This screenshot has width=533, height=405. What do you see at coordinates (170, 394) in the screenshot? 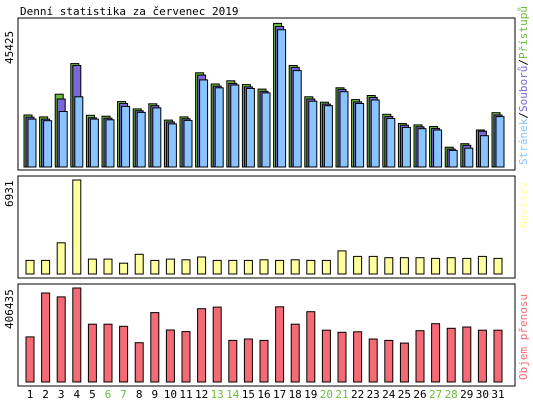
I see `day-tick-label: 10` at bounding box center [170, 394].